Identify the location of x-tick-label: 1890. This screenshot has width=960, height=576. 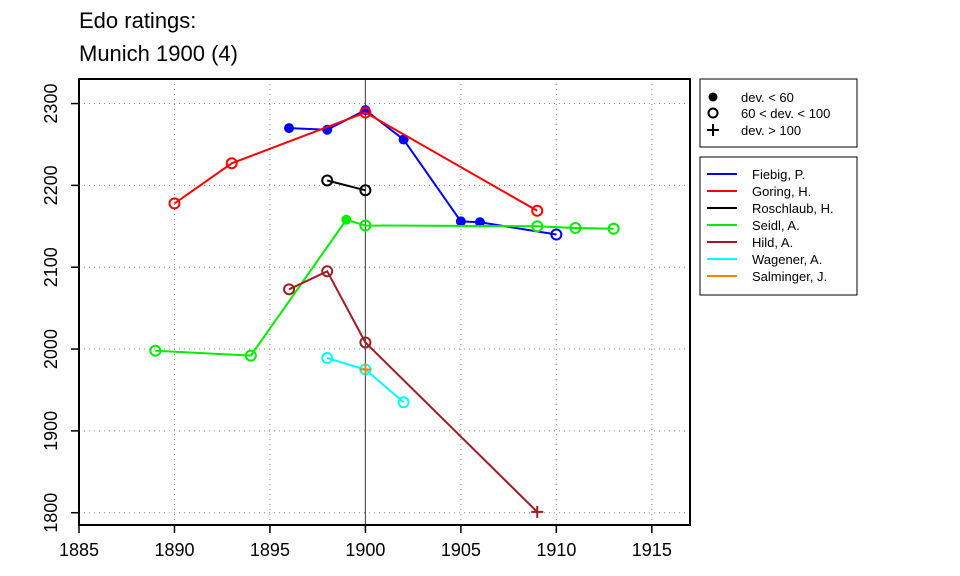
(174, 550).